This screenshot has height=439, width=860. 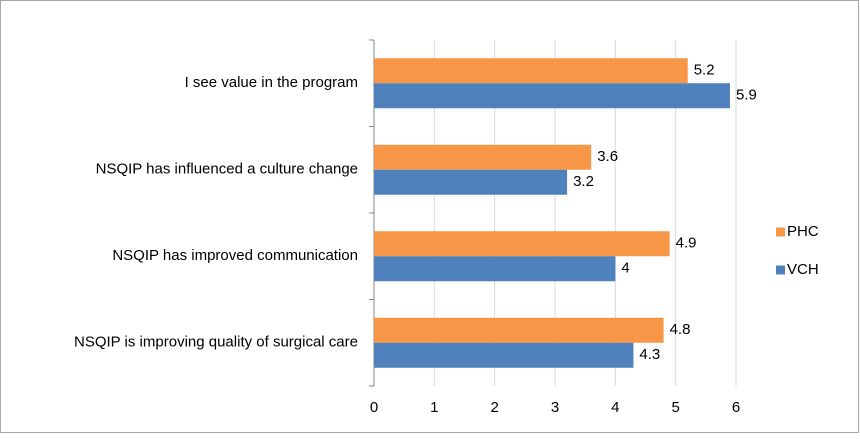 I want to click on data-label: 4, so click(x=625, y=268).